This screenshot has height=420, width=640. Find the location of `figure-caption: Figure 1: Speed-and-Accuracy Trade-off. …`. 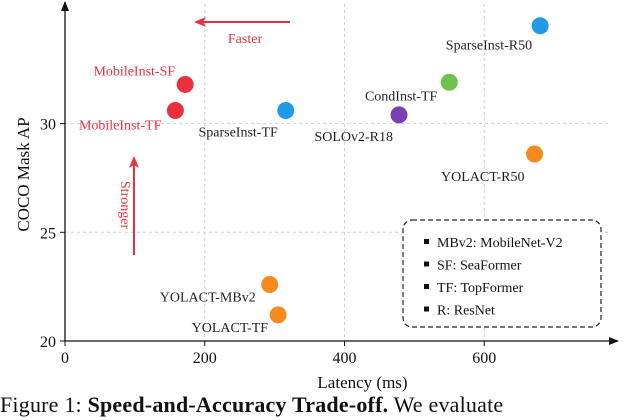

figure-caption: Figure 1: Speed-and-Accuracy Trade-off. … is located at coordinates (320, 405).